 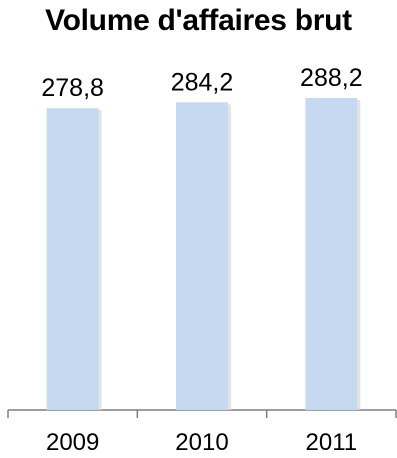 I want to click on x-tick-label-2009: 2009, so click(x=72, y=442).